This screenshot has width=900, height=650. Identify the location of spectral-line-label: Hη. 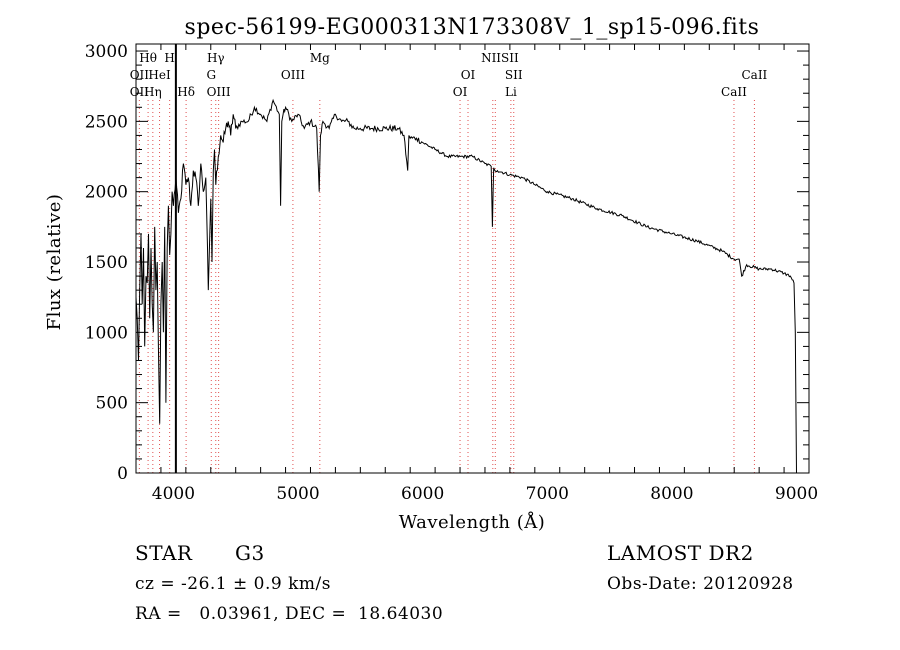
(153, 92).